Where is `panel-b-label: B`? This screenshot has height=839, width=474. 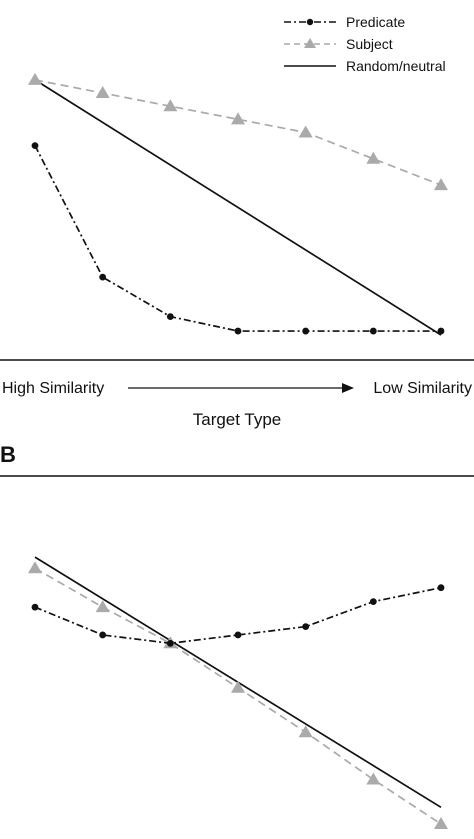
panel-b-label: B is located at coordinates (8, 454).